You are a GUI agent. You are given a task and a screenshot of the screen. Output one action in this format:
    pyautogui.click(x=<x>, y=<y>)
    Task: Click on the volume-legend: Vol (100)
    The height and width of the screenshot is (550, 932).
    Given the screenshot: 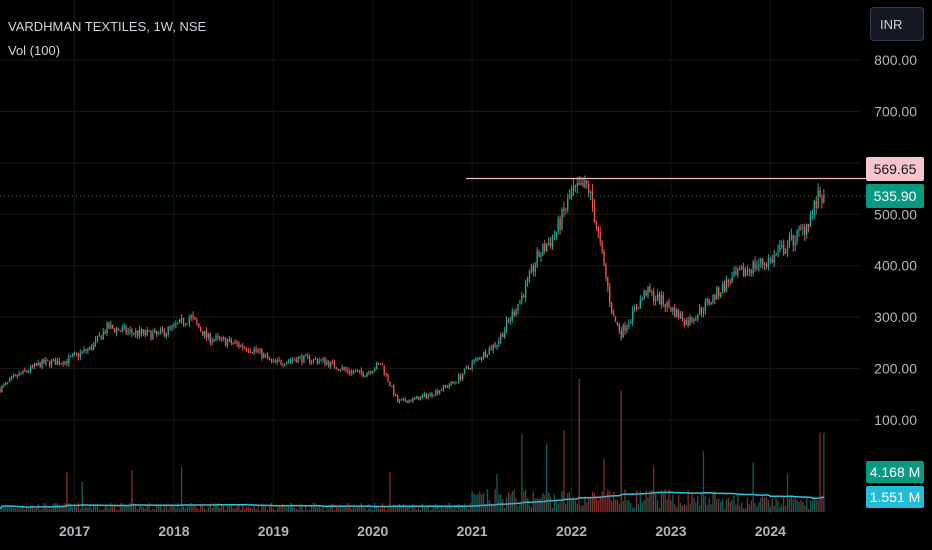 What is the action you would take?
    pyautogui.click(x=34, y=50)
    